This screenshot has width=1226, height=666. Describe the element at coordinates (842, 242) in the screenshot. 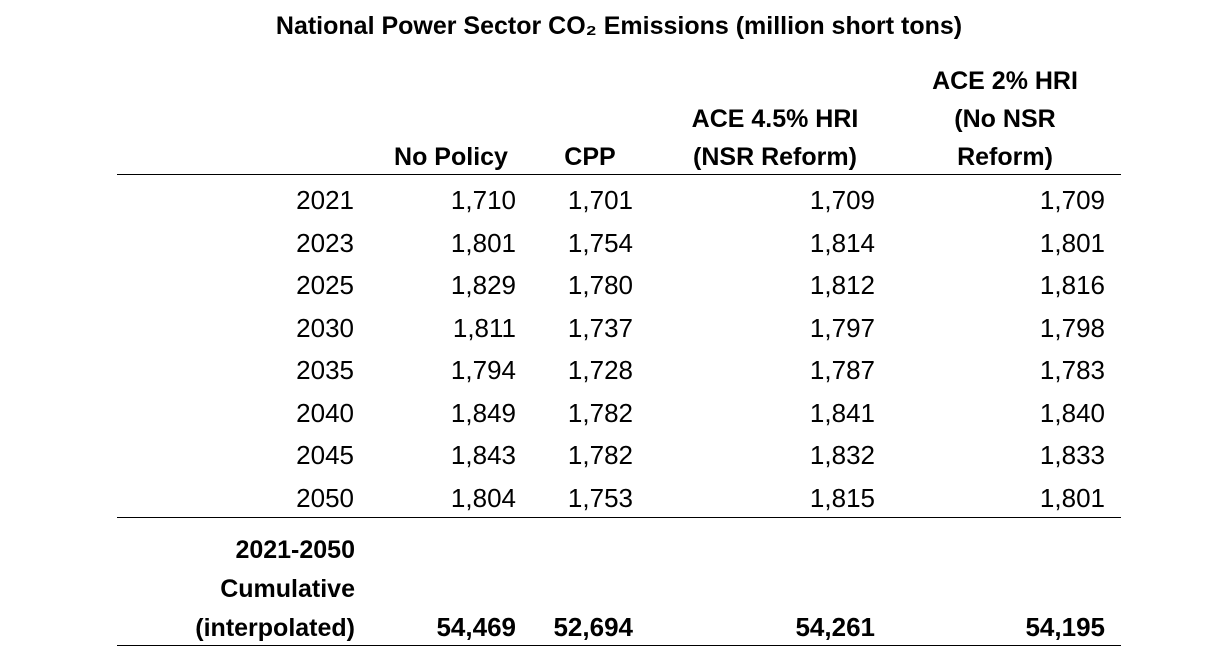

I see `cell-2023-col-3: 1,814` at that location.